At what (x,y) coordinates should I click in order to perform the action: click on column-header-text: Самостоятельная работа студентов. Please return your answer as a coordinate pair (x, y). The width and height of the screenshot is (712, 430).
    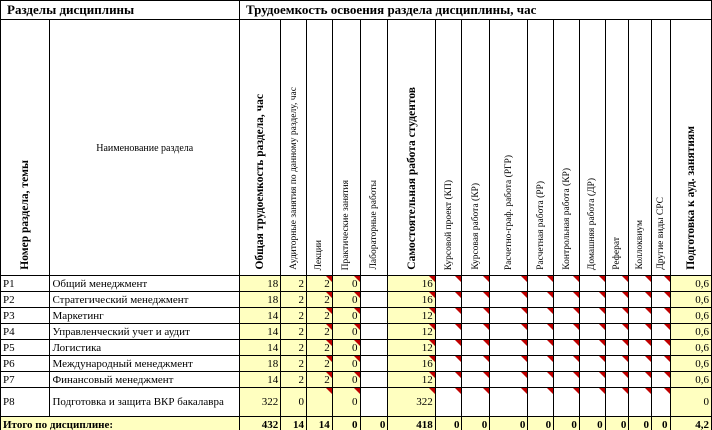
    Looking at the image, I should click on (411, 178).